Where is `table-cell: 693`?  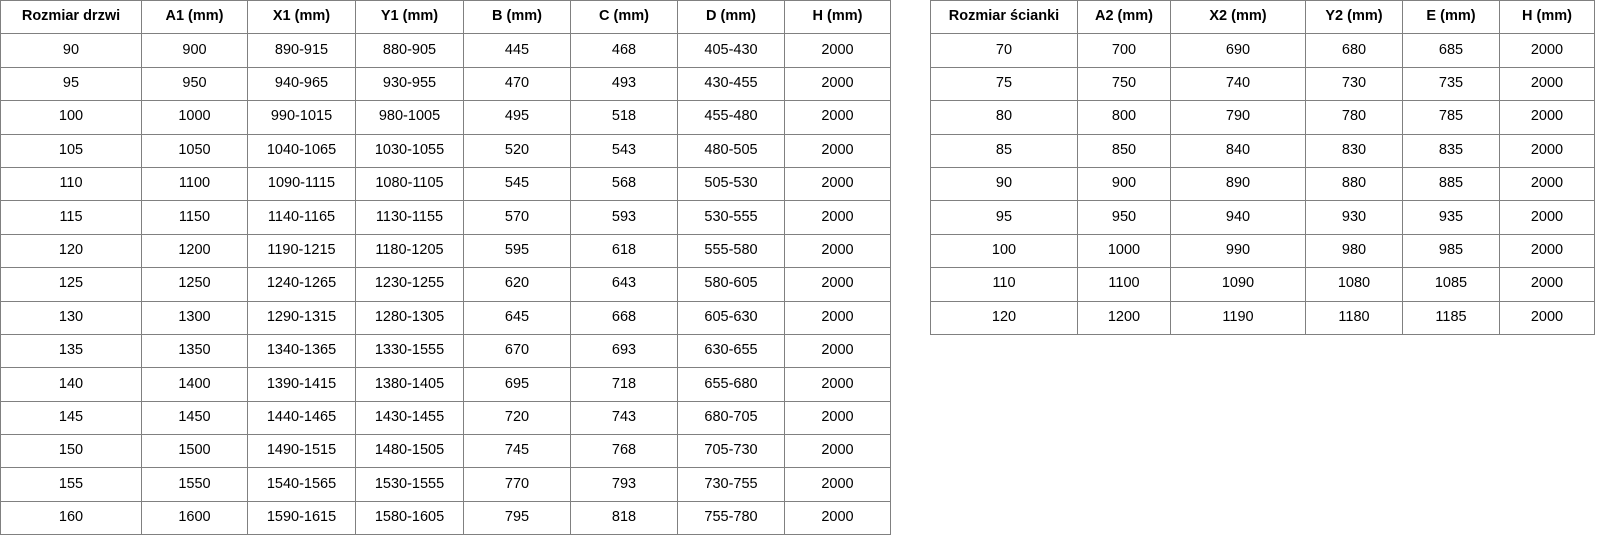 table-cell: 693 is located at coordinates (624, 351).